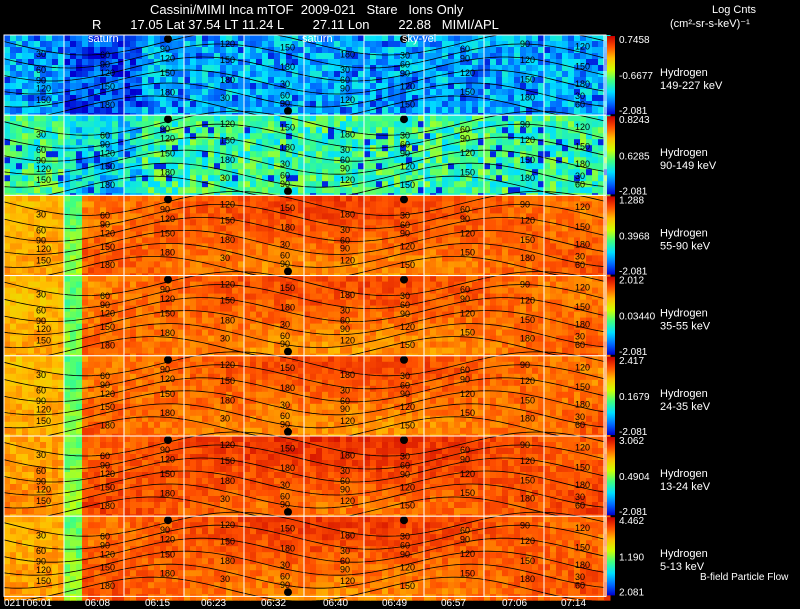 The height and width of the screenshot is (609, 800). Describe the element at coordinates (157, 603) in the screenshot. I see `x-tick-label: 06:15` at that location.